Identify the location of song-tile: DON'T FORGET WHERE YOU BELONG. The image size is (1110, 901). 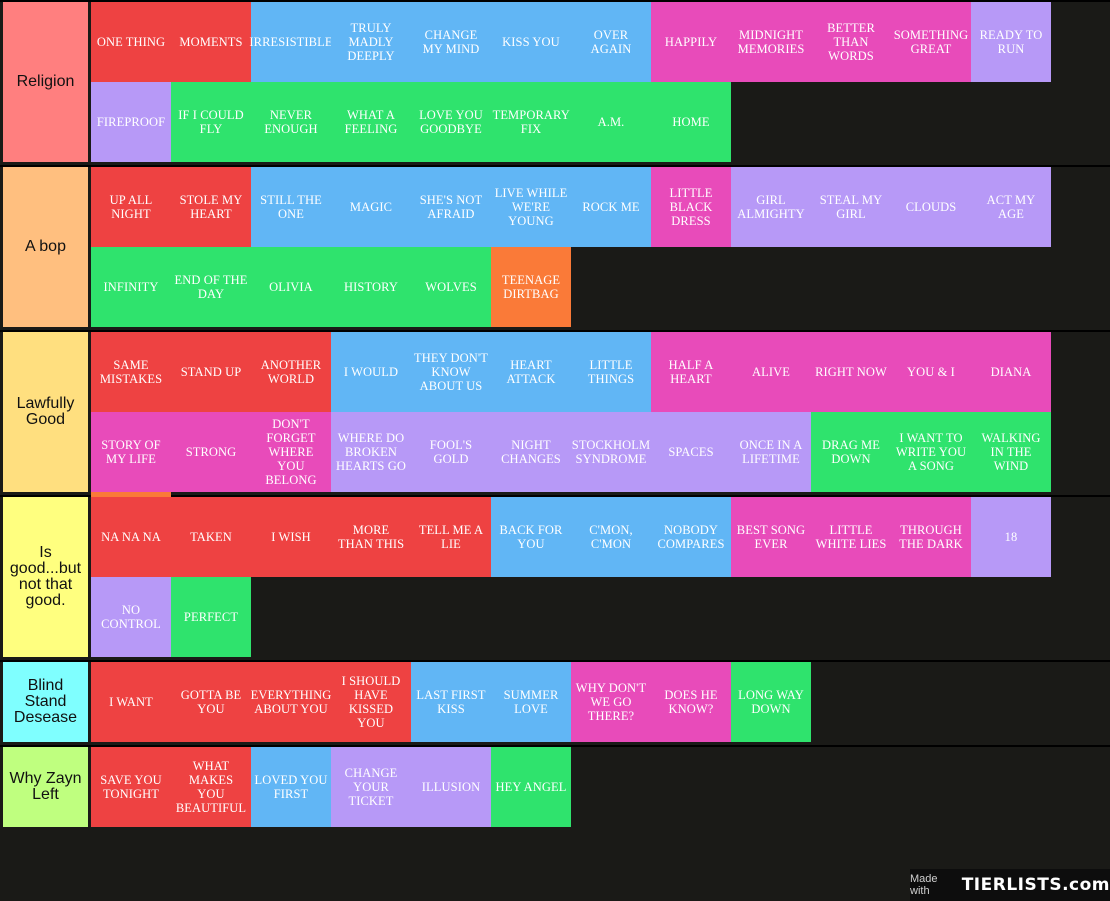
(291, 452).